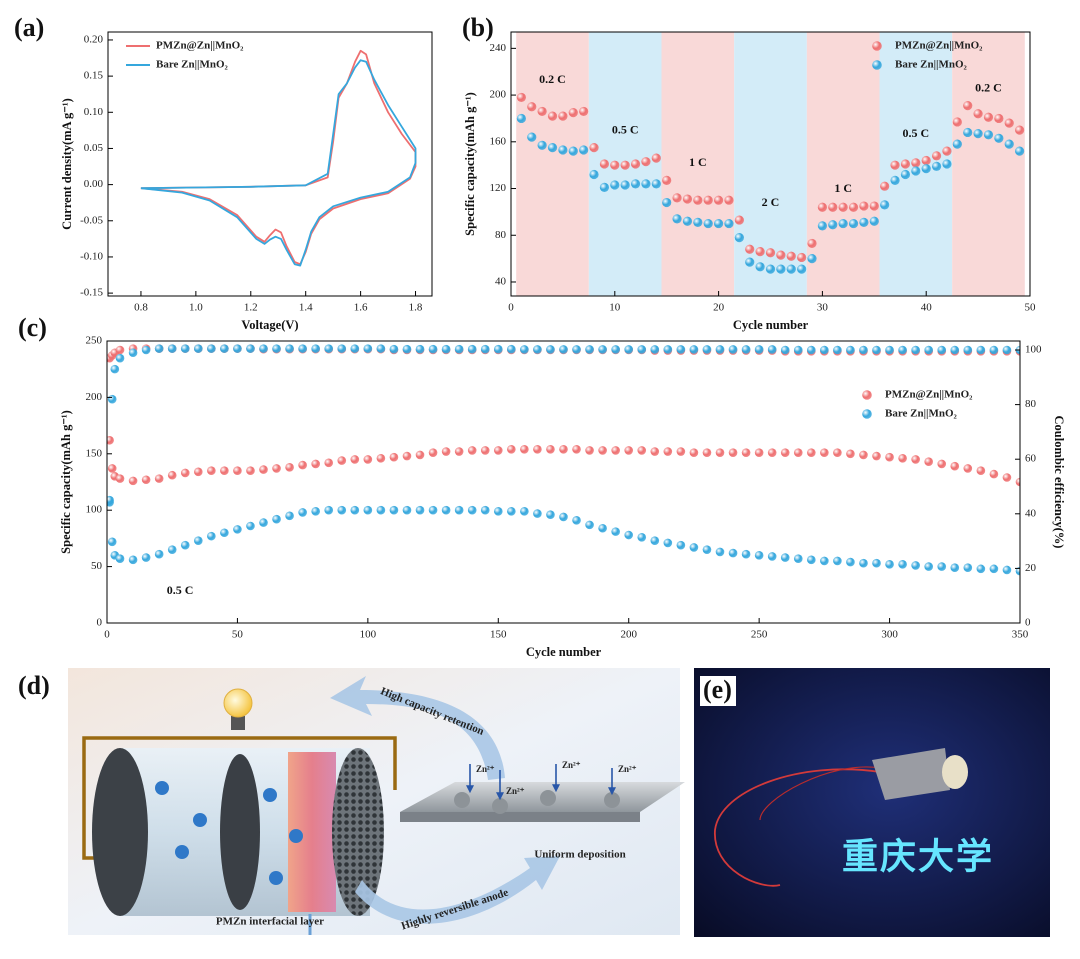 The image size is (1080, 959). I want to click on x-tick-label: 300, so click(889, 635).